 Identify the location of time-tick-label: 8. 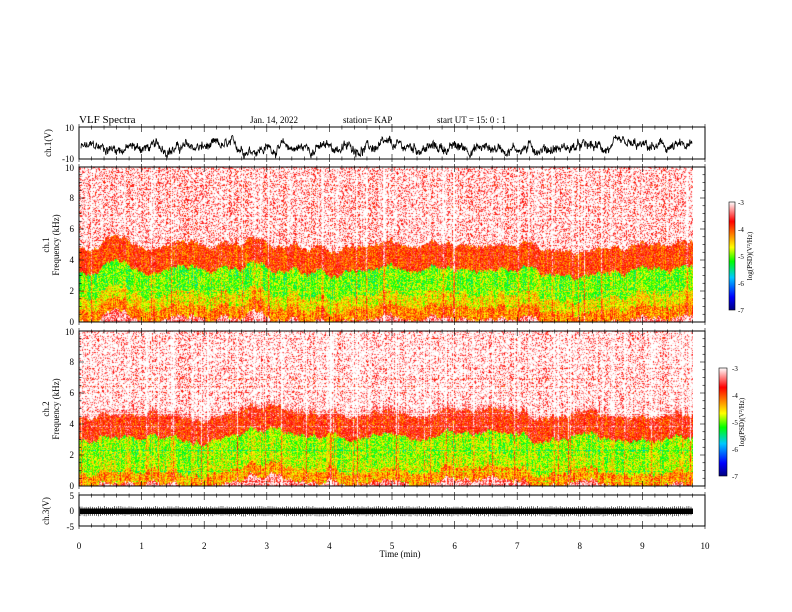
(580, 546).